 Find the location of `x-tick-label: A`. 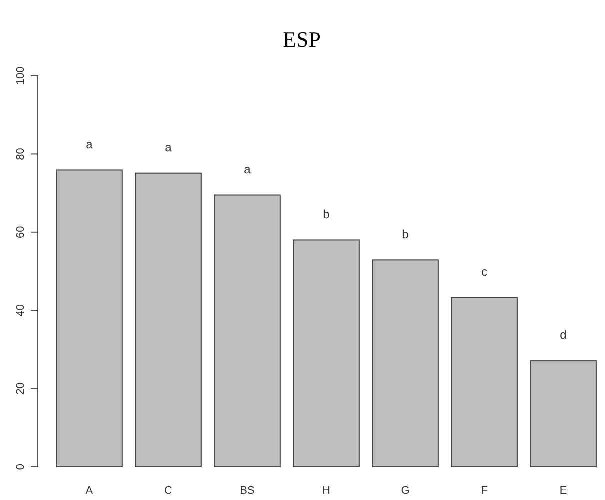

x-tick-label: A is located at coordinates (90, 491).